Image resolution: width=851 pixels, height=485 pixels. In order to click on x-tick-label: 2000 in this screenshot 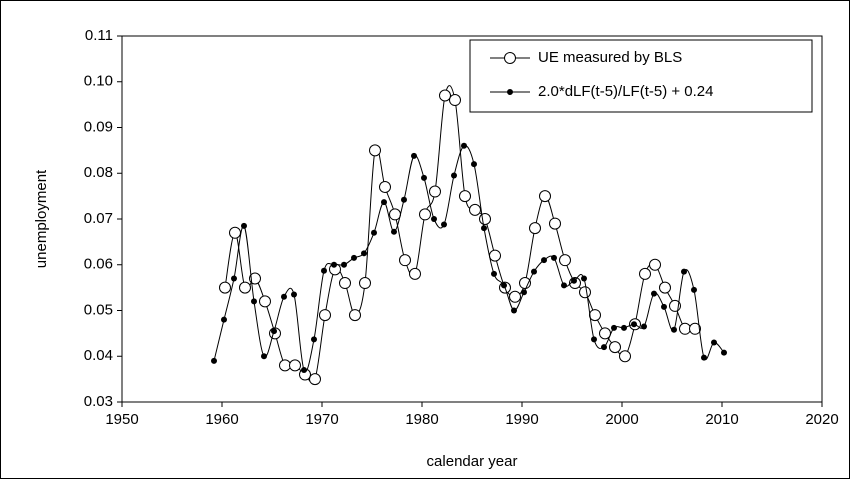, I will do `click(621, 419)`.